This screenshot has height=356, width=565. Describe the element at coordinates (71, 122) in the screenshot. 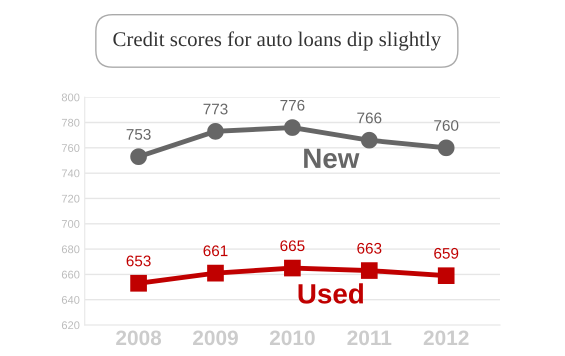

I see `y-tick-label: 780` at that location.